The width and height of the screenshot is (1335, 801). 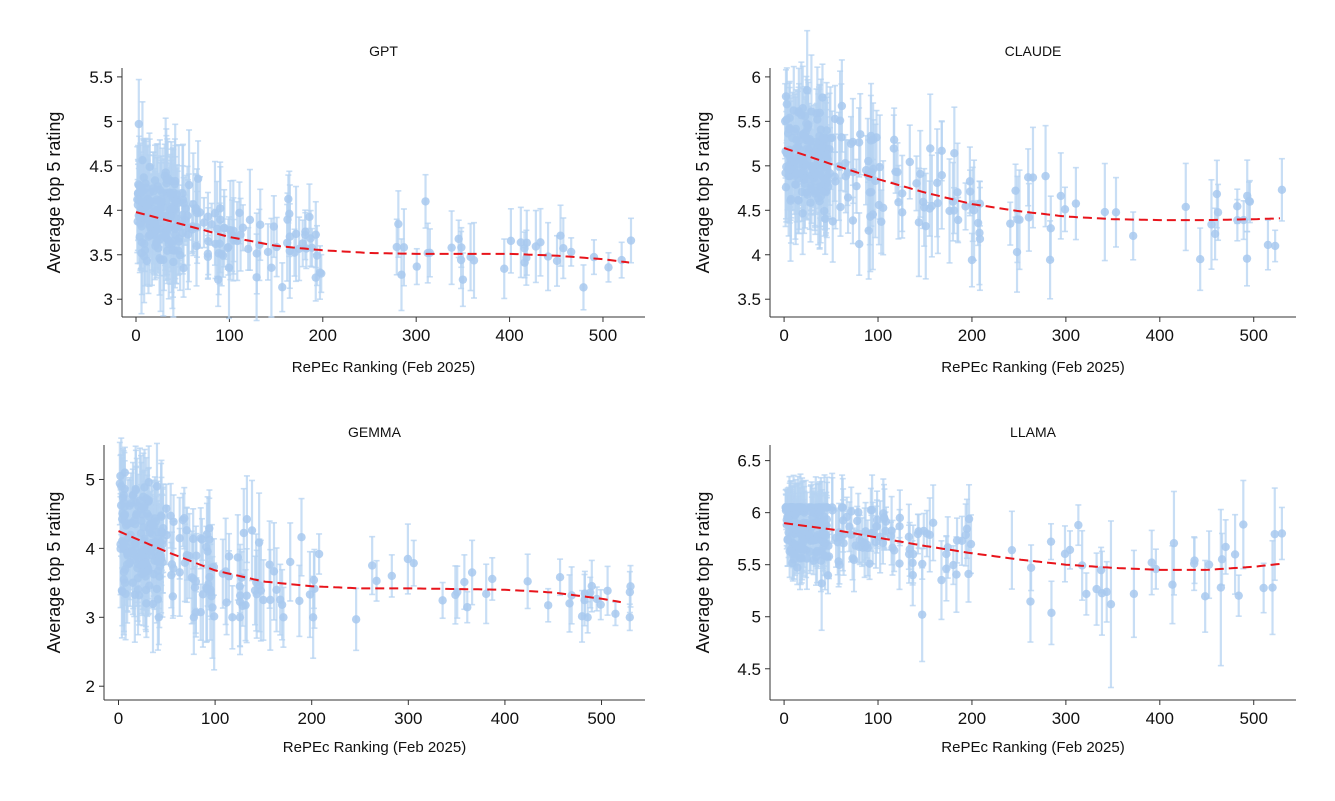 What do you see at coordinates (972, 335) in the screenshot?
I see `x-tick-label: 200` at bounding box center [972, 335].